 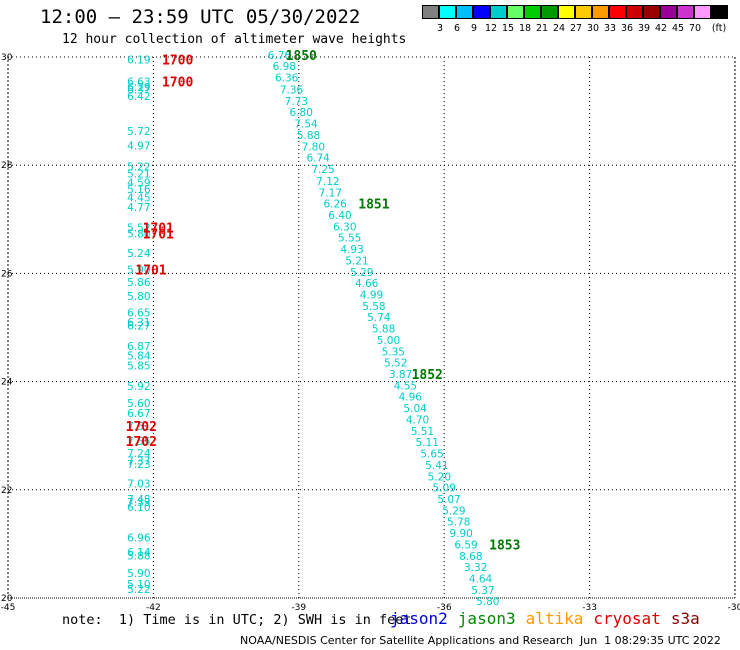 I want to click on swh-value-label: 5.00, so click(x=388, y=341).